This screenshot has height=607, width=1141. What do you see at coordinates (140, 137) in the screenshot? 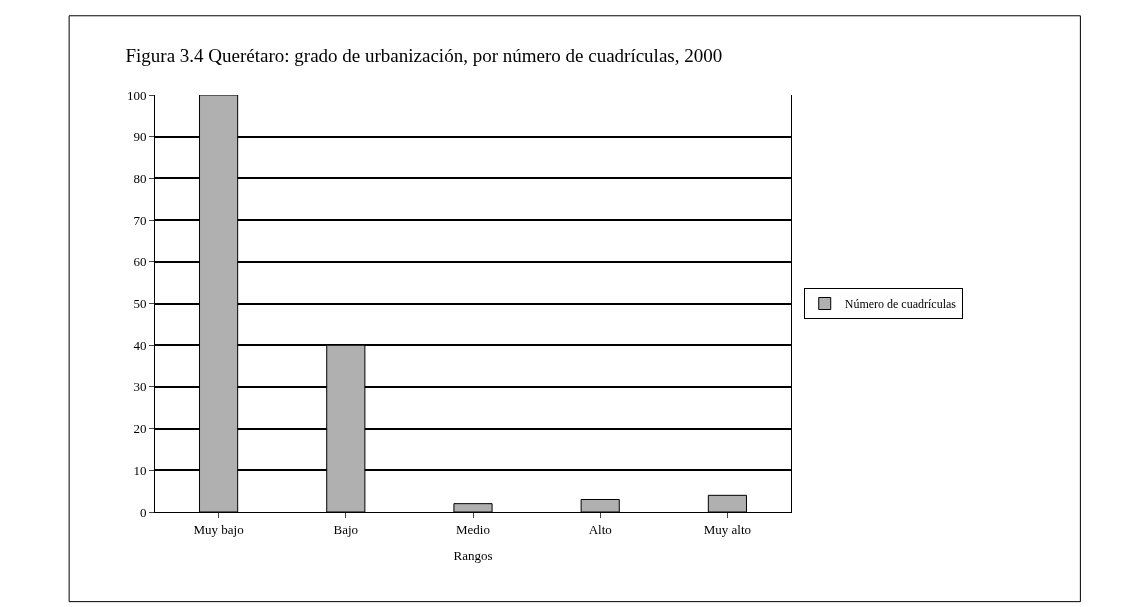
I see `y-tick-label: 90` at bounding box center [140, 137].